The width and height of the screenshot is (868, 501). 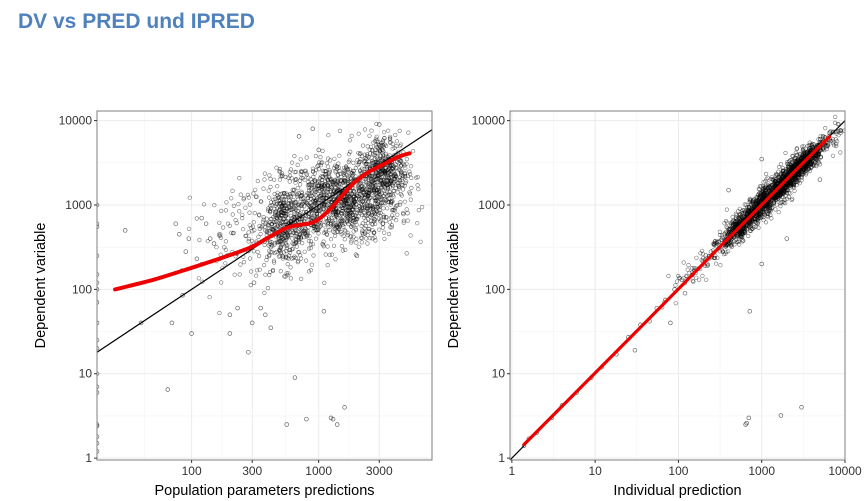 I want to click on x-tick-label: 1000, so click(x=761, y=471).